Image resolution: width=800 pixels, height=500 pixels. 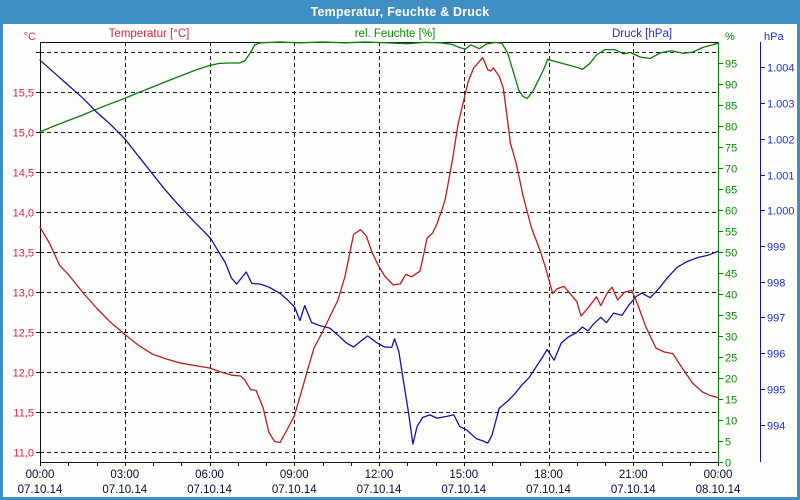 I want to click on pressure-tick-label: 1.003, so click(x=781, y=105).